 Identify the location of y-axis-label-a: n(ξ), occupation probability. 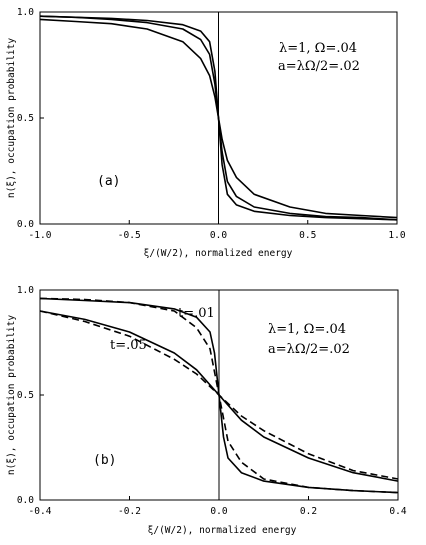
(11, 118).